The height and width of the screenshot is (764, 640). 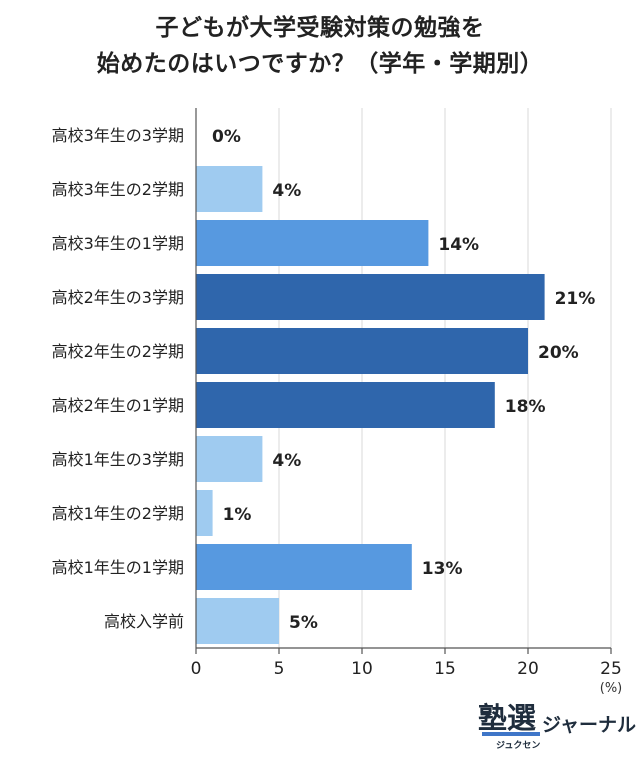 What do you see at coordinates (525, 407) in the screenshot?
I see `value-label-5: 18%` at bounding box center [525, 407].